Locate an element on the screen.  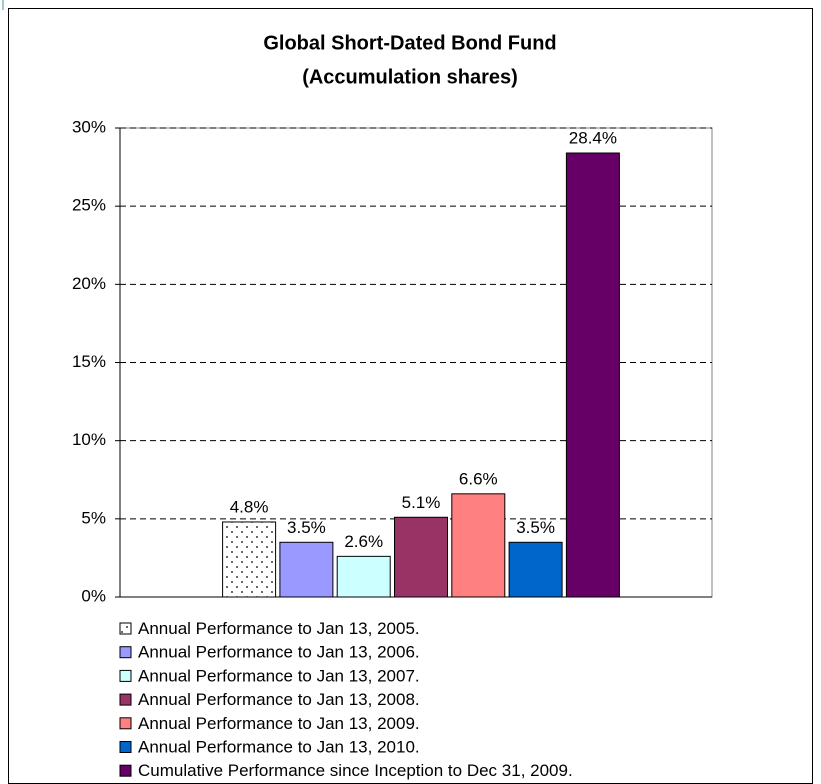
legend-label: Annual Performance to Jan 13, 2007. is located at coordinates (279, 675).